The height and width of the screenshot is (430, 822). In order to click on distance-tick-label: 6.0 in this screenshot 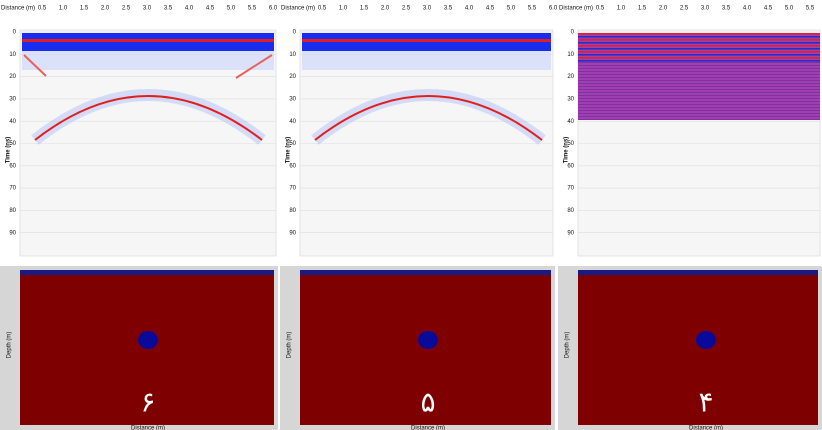, I will do `click(273, 9)`.